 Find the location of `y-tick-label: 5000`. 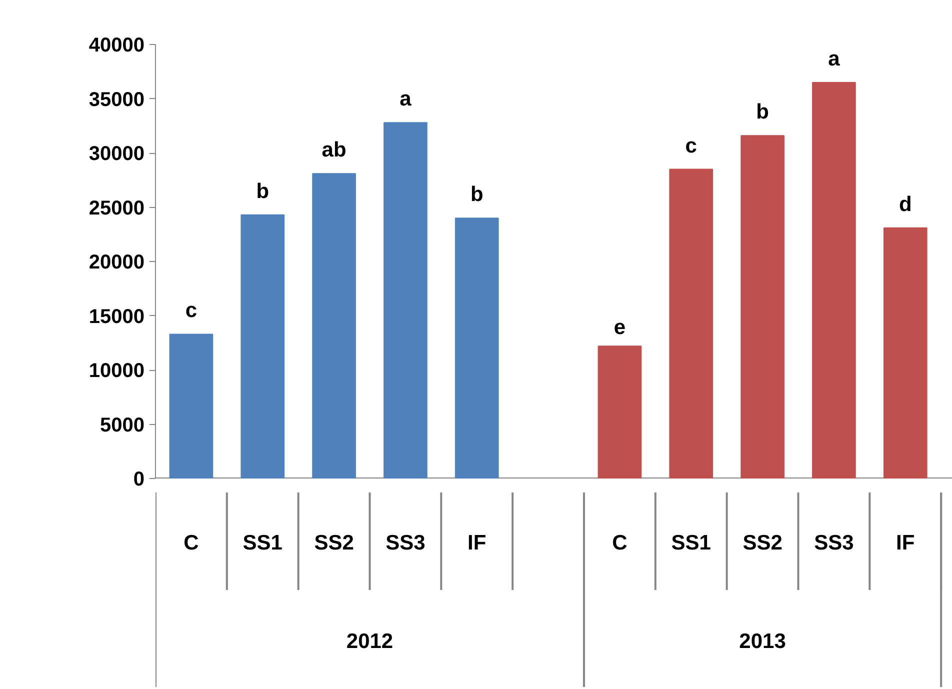

y-tick-label: 5000 is located at coordinates (122, 425).